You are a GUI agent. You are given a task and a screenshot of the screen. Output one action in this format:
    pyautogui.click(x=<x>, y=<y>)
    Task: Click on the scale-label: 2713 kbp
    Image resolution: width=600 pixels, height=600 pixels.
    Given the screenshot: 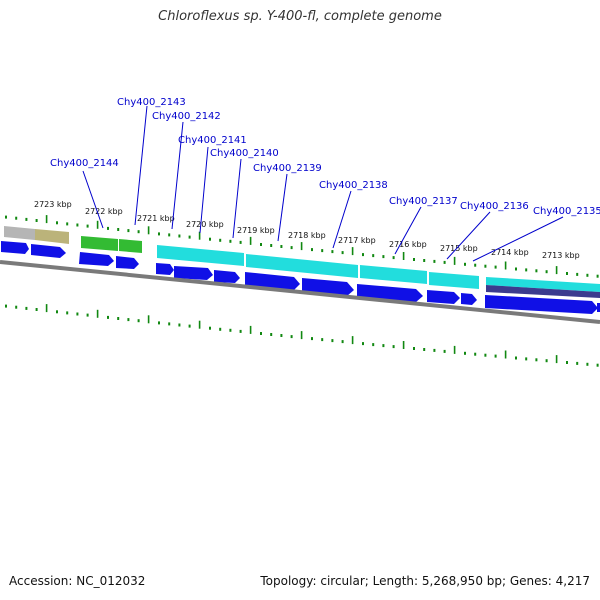 What is the action you would take?
    pyautogui.click(x=561, y=255)
    